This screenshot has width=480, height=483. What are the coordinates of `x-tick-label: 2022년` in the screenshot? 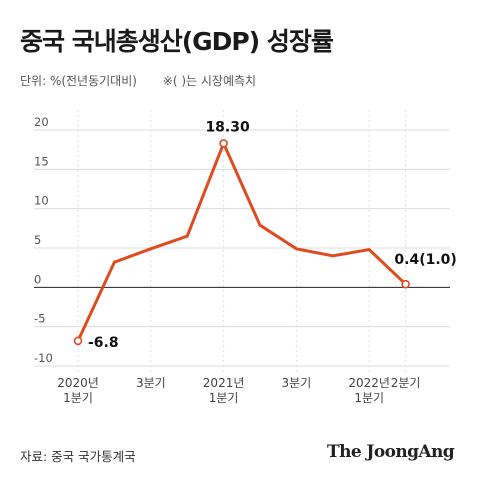 It's located at (369, 383).